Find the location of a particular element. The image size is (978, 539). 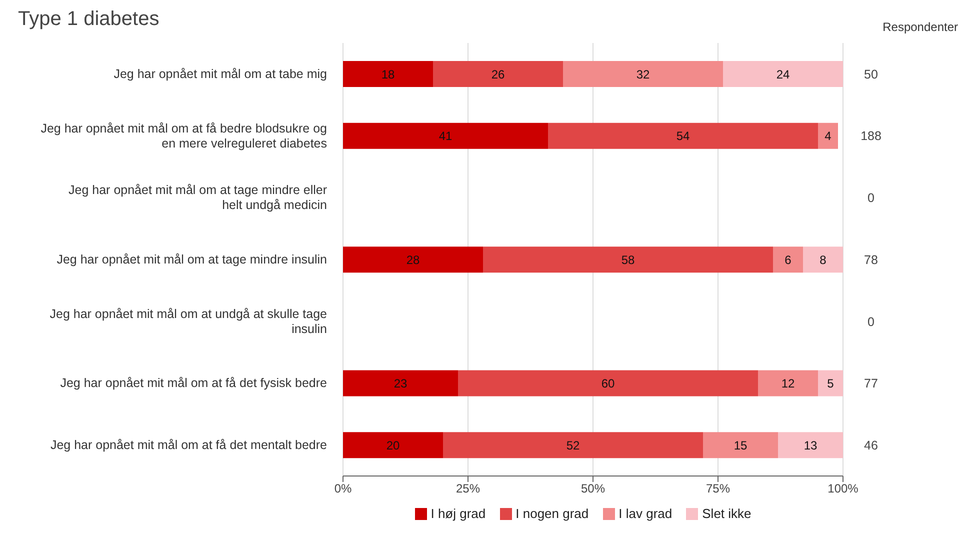

y-tick-label: Jeg har opnået mit mål om at tage mindre insulin is located at coordinates (192, 259).